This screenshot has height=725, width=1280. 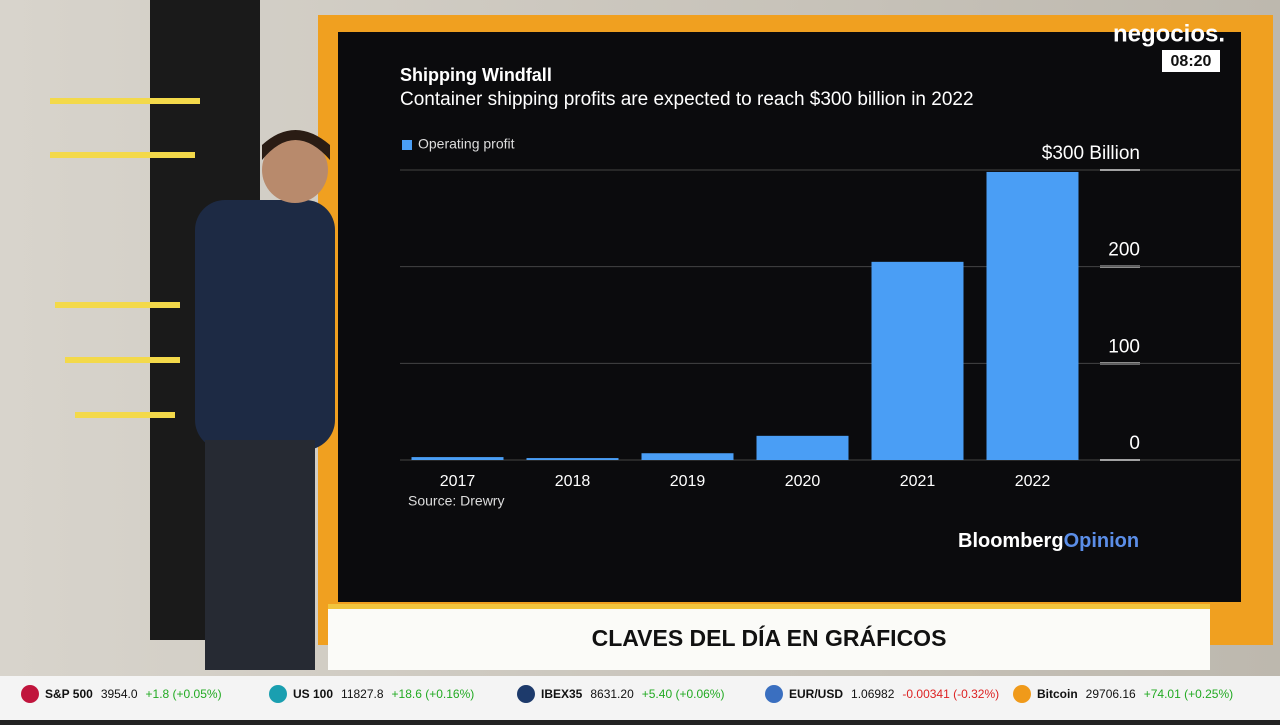 What do you see at coordinates (1134, 443) in the screenshot?
I see `y-tick-label: 0` at bounding box center [1134, 443].